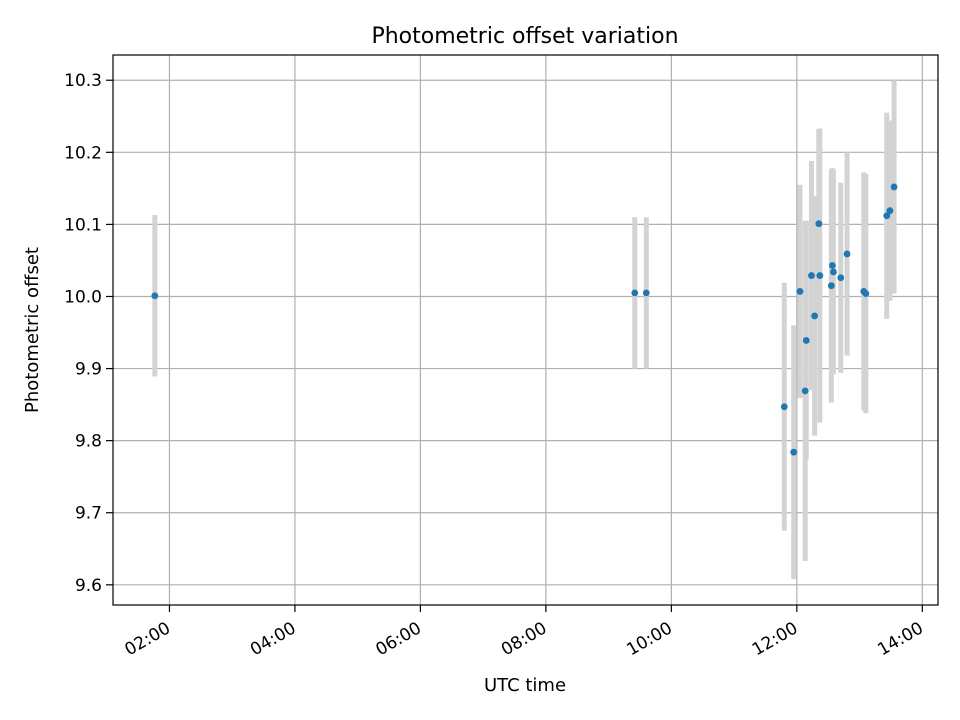  I want to click on y-tick-label: 10.2, so click(83, 153).